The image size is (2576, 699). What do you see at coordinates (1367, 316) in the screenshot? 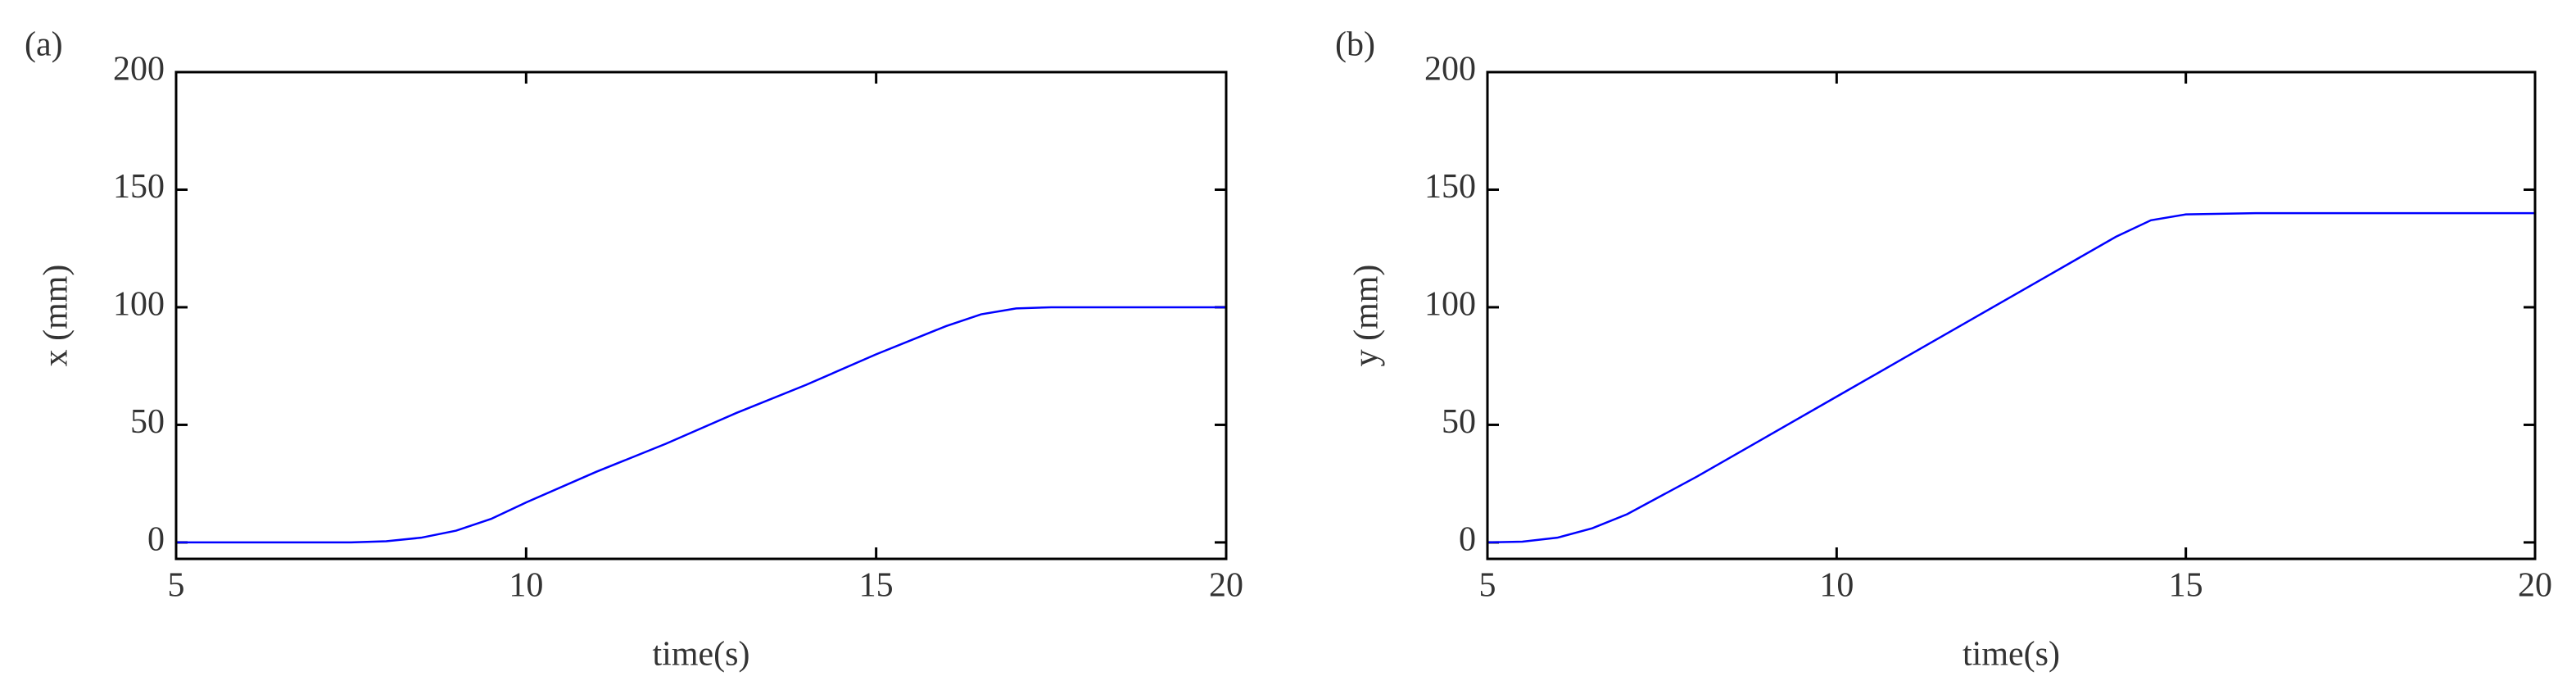
I see `y-axis-label: y (mm)` at bounding box center [1367, 316].